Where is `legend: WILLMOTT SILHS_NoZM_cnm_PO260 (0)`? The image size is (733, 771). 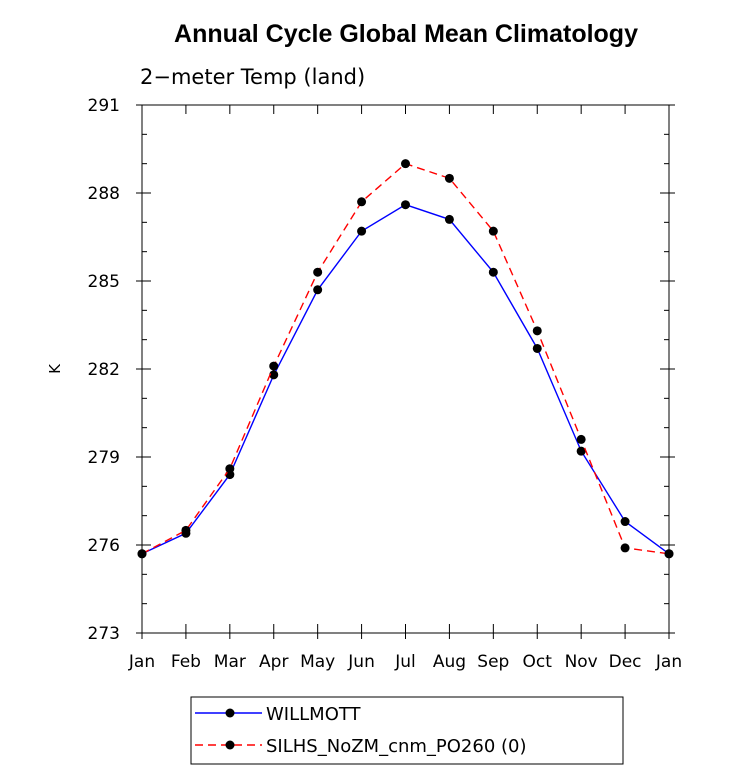 legend: WILLMOTT SILHS_NoZM_cnm_PO260 (0) is located at coordinates (407, 730).